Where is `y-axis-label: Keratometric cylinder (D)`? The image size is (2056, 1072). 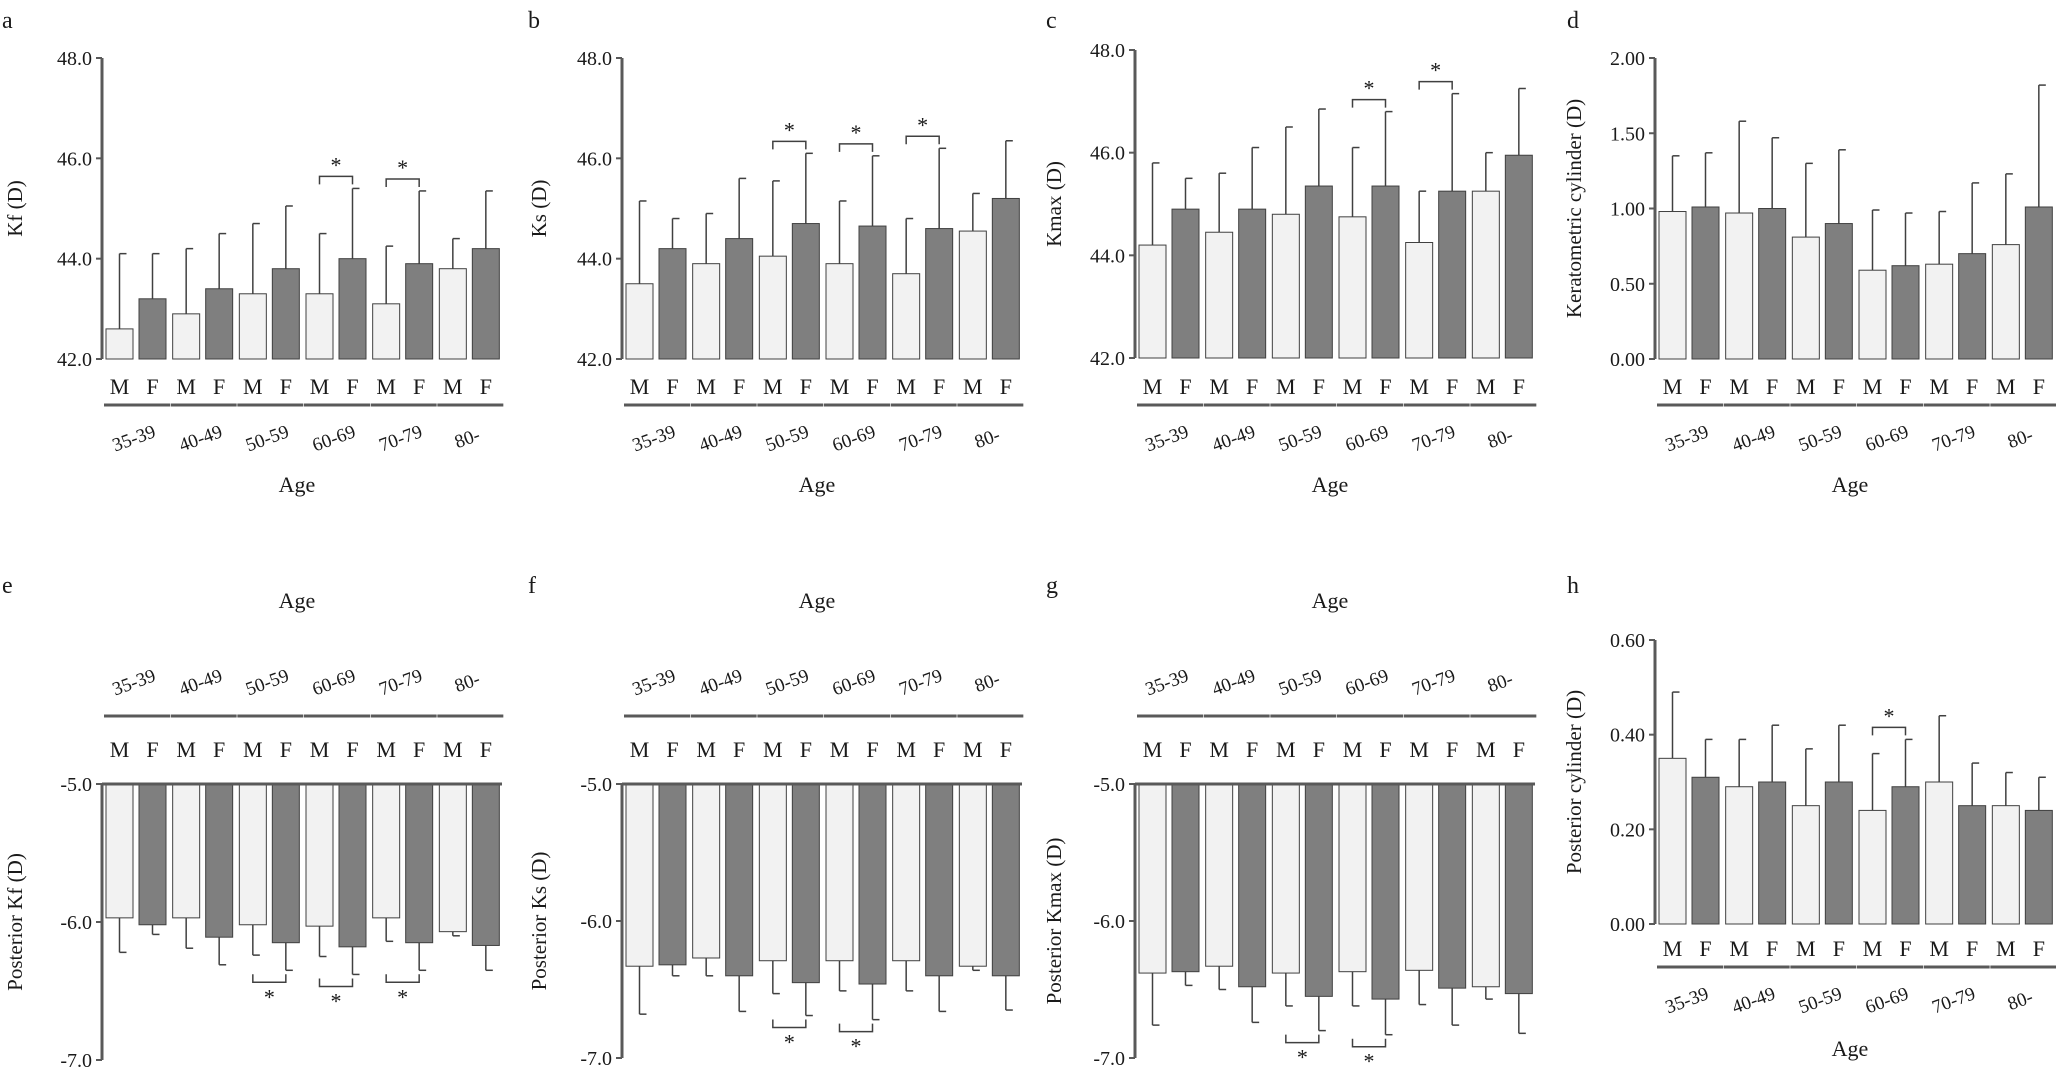
y-axis-label: Keratometric cylinder (D) is located at coordinates (1574, 208).